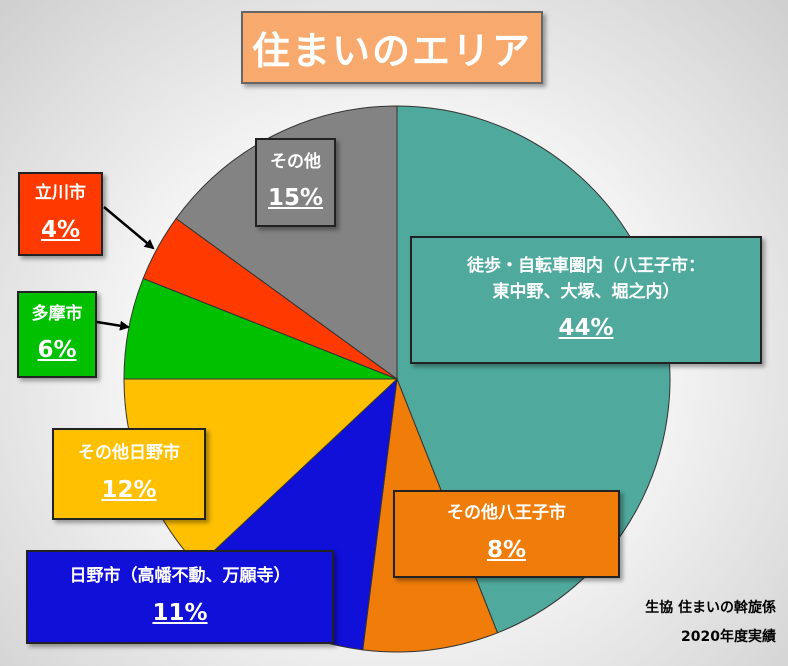  I want to click on slice-label-walking-bicycle: 徒歩・自転車圏内（八王子市： 東中野、大塚、堀之内） 44%, so click(586, 300).